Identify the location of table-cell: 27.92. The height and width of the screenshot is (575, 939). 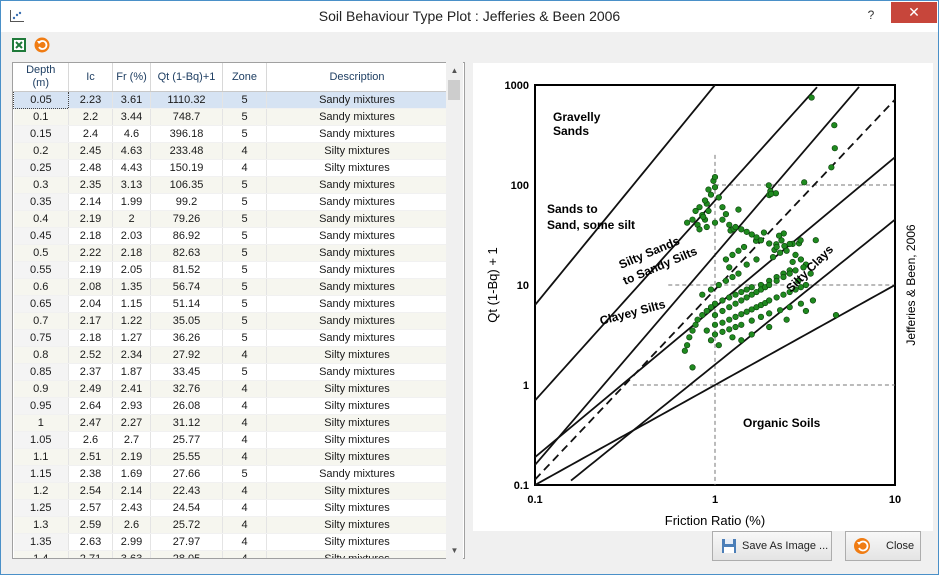
(186, 355).